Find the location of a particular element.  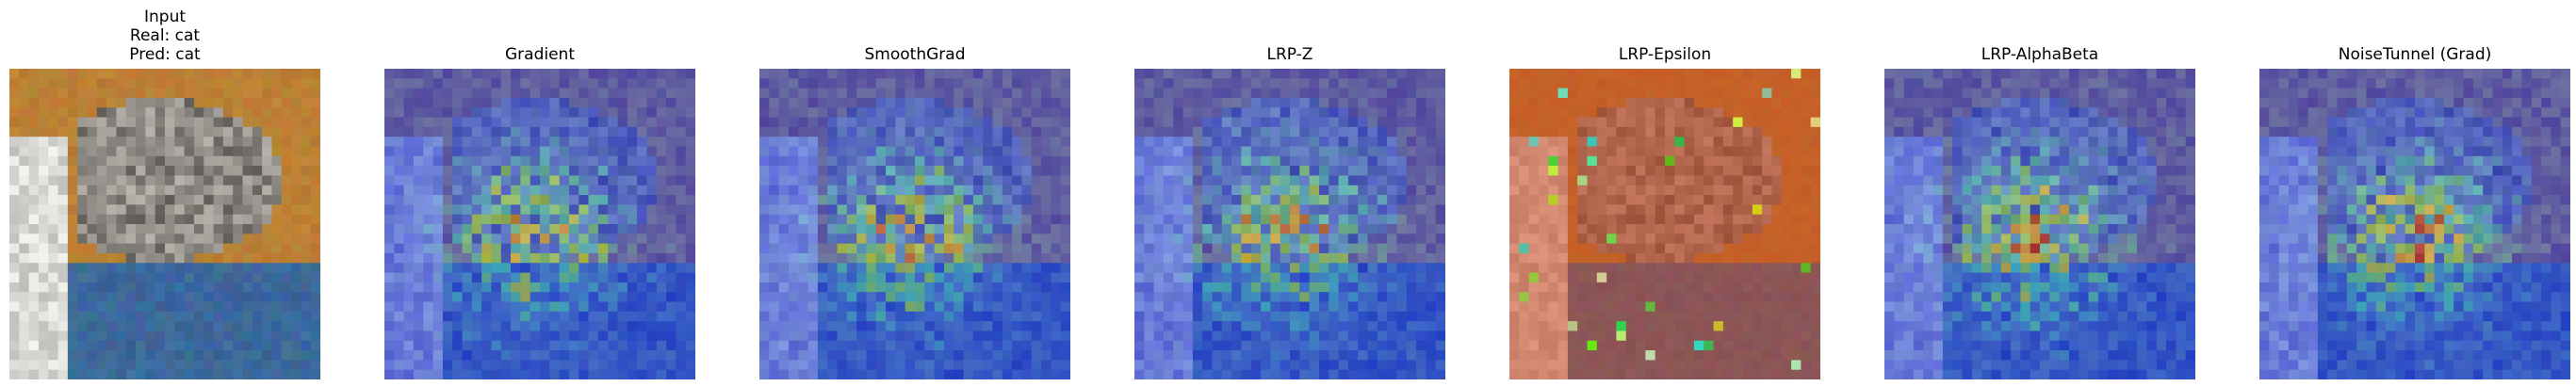

input-panel: Input Real: cat Pred: cat is located at coordinates (164, 194).